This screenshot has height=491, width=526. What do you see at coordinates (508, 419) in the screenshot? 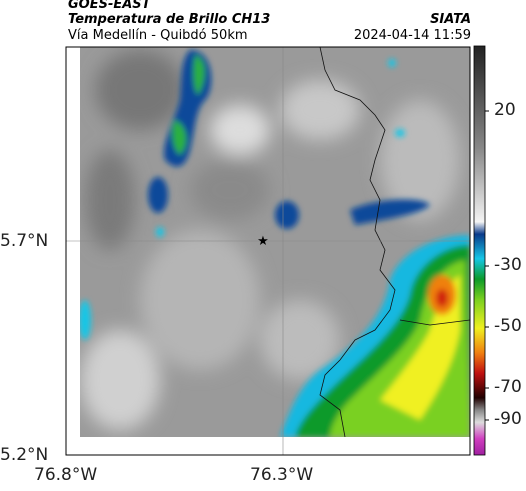
I see `colorbar-label: -90` at bounding box center [508, 419].